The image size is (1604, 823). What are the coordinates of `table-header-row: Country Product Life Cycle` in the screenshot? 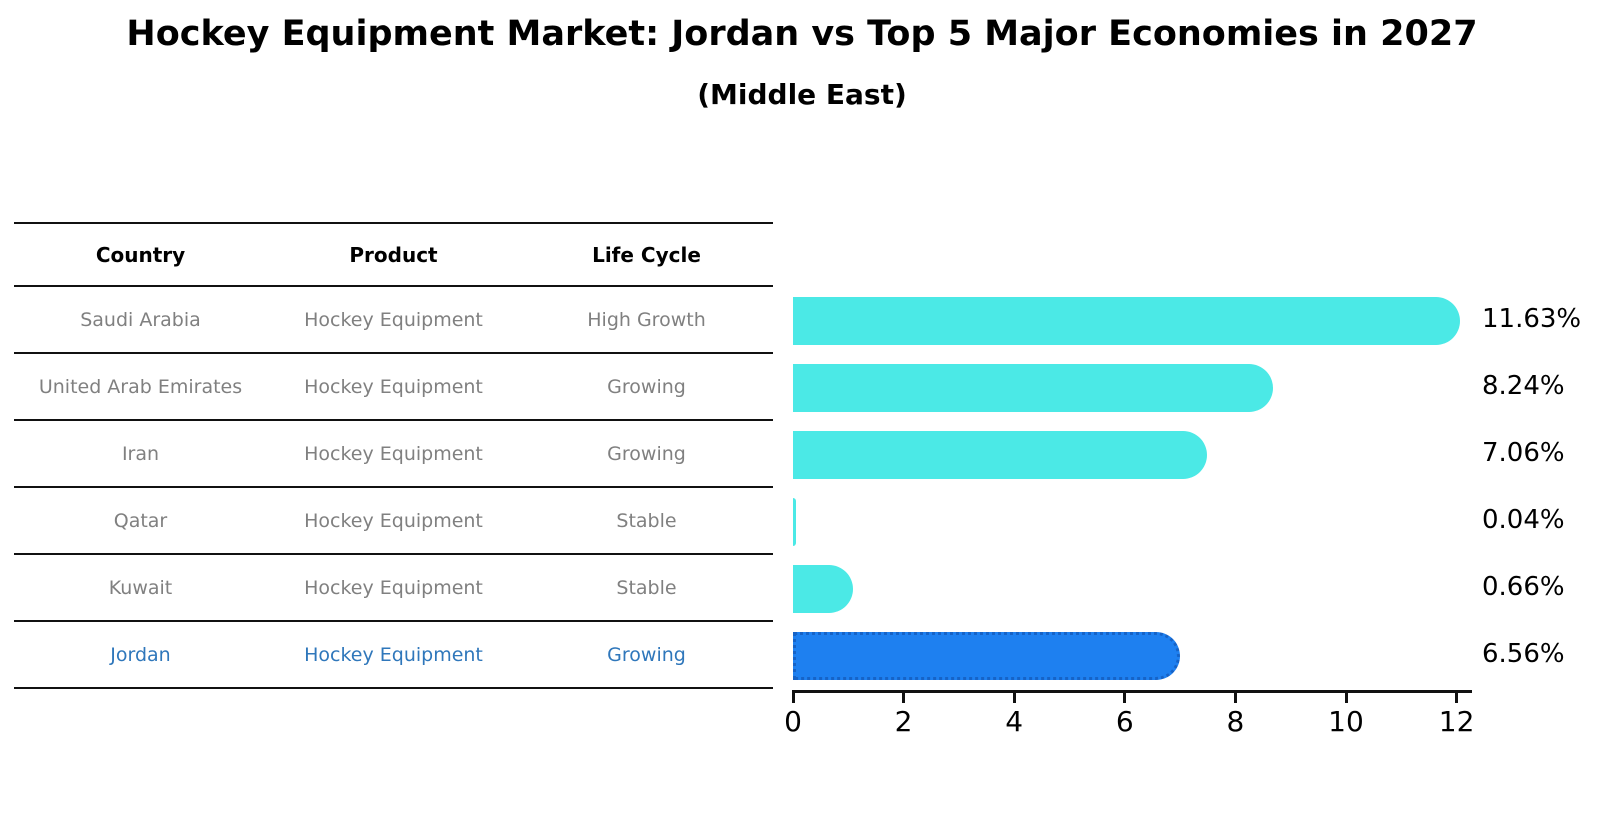 It's located at (393, 254).